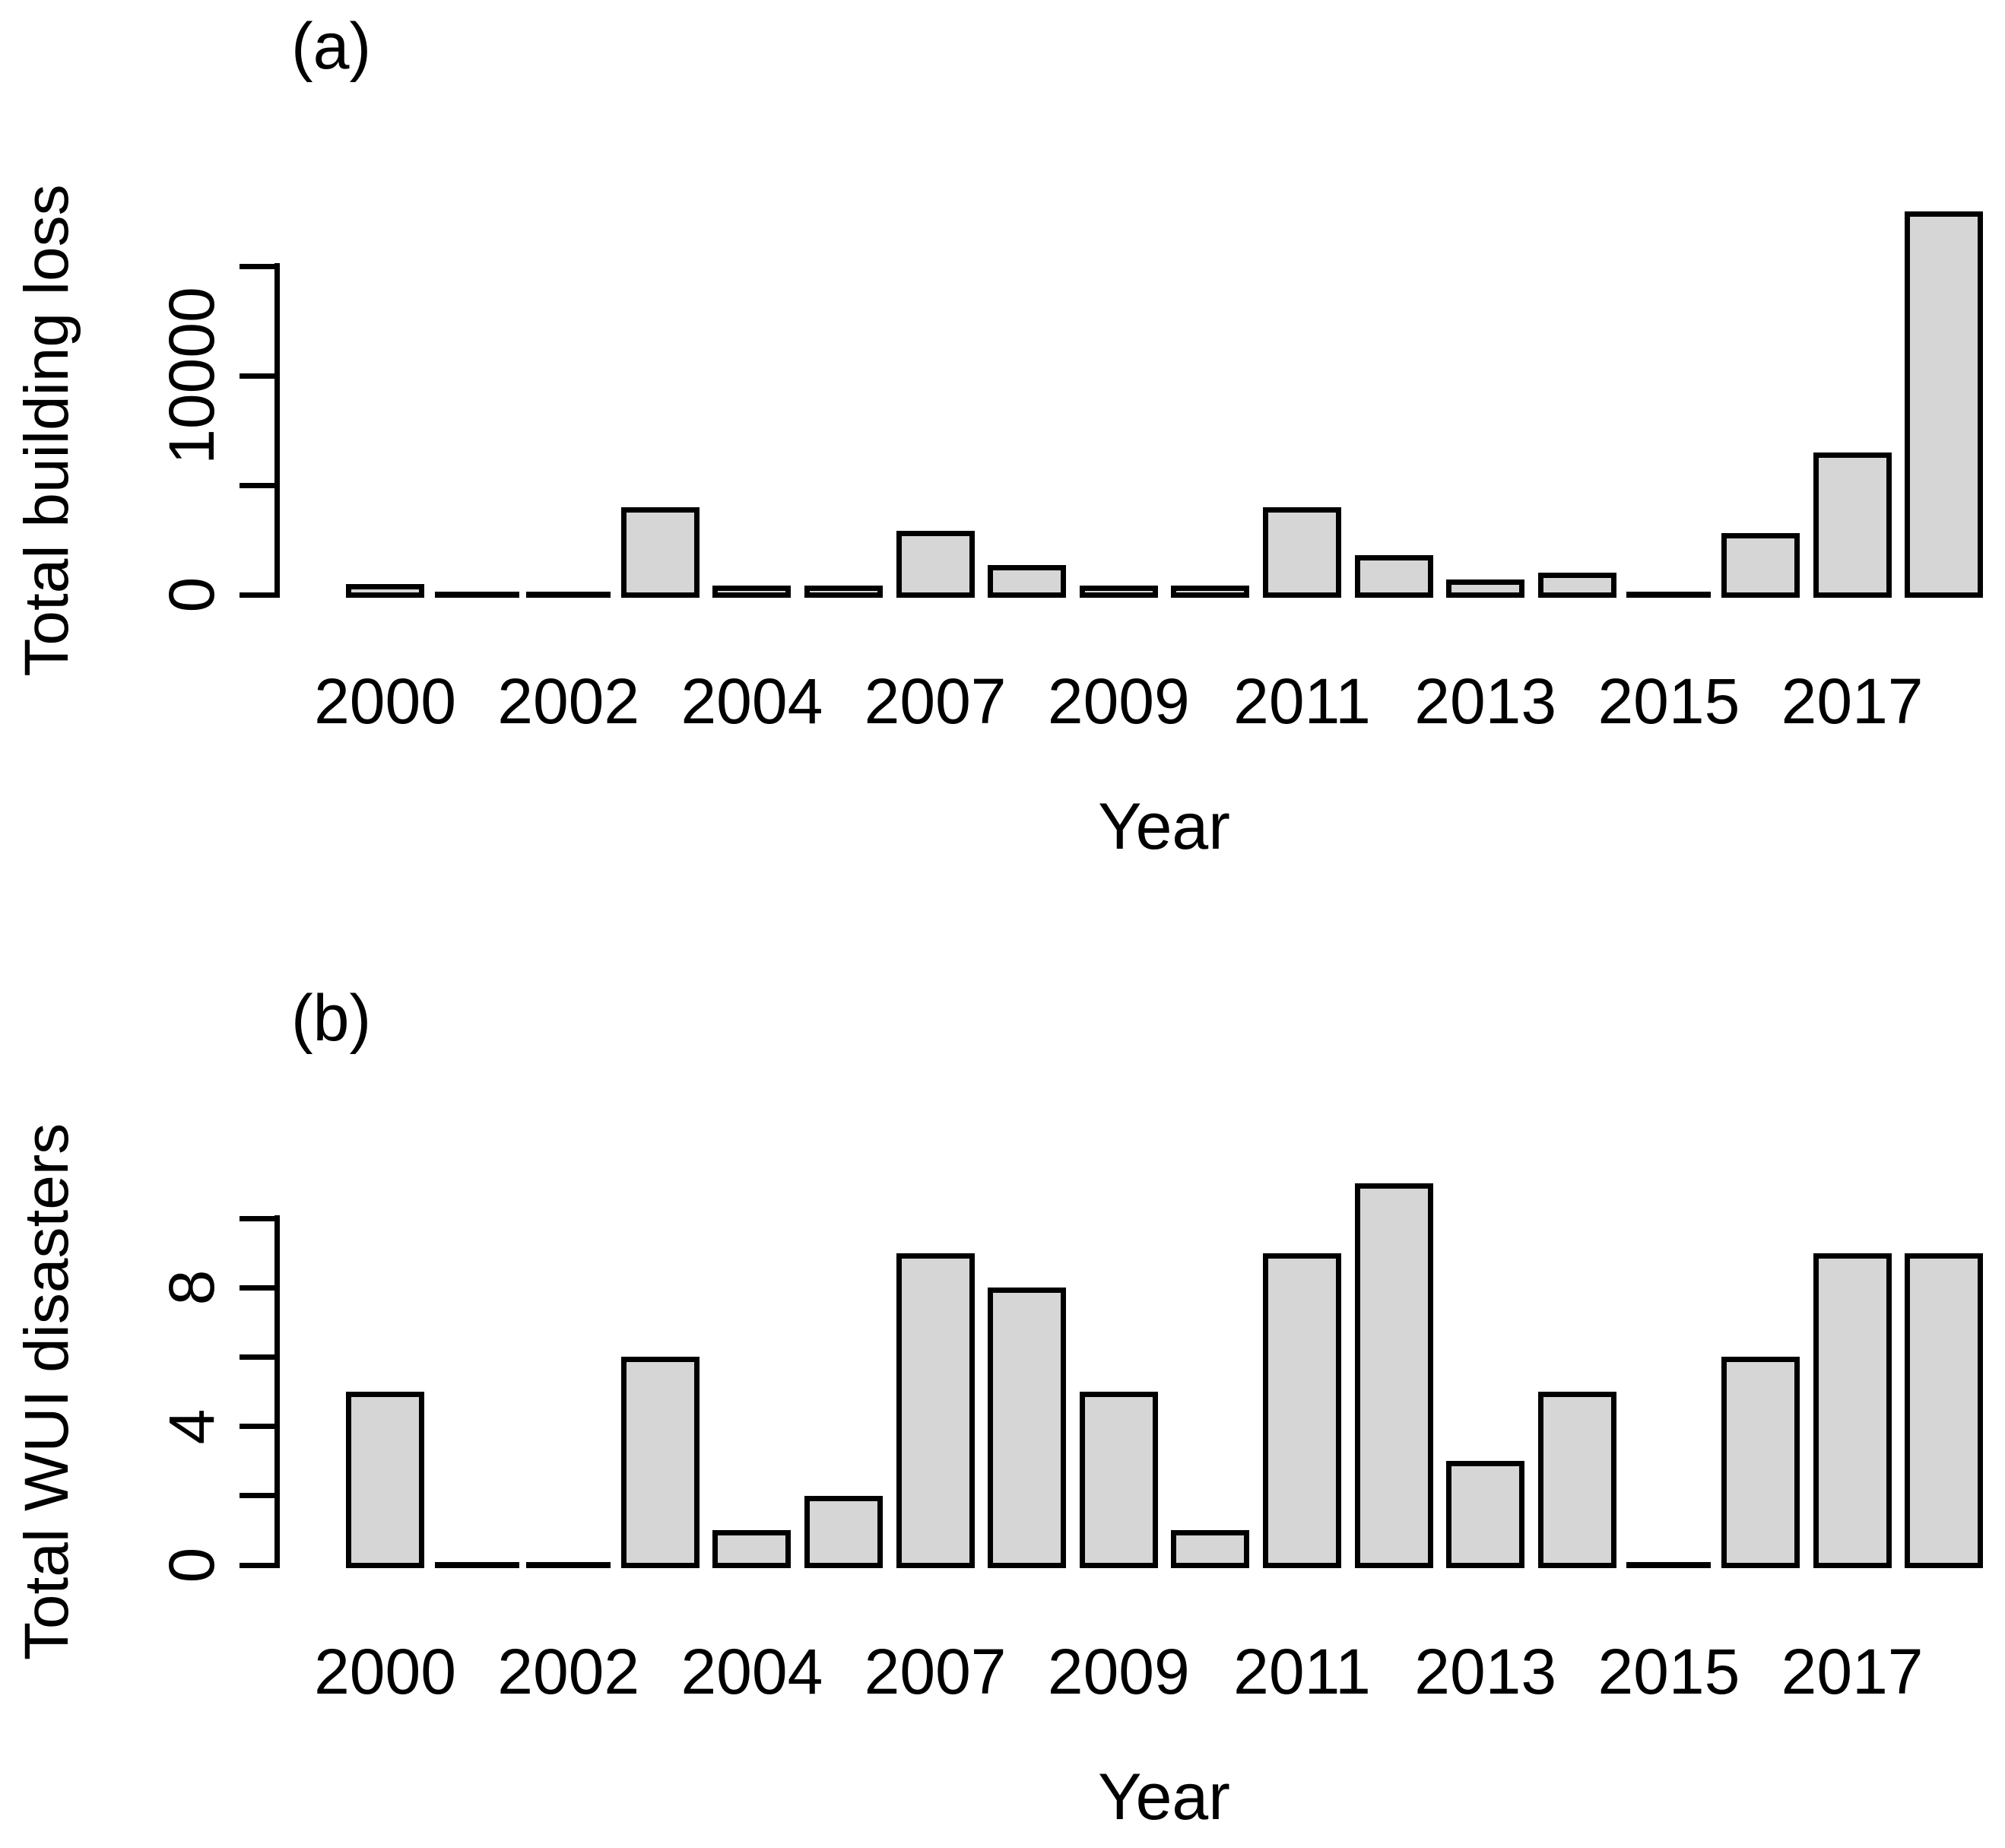 This screenshot has height=1848, width=2005. Describe the element at coordinates (191, 1426) in the screenshot. I see `y-tick-label: 4` at that location.